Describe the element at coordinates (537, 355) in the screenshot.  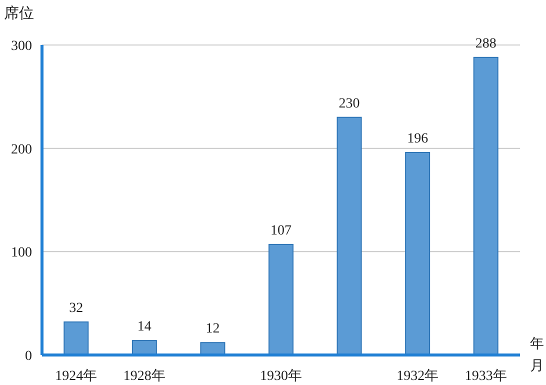
I see `x-axis-title: 年月` at that location.